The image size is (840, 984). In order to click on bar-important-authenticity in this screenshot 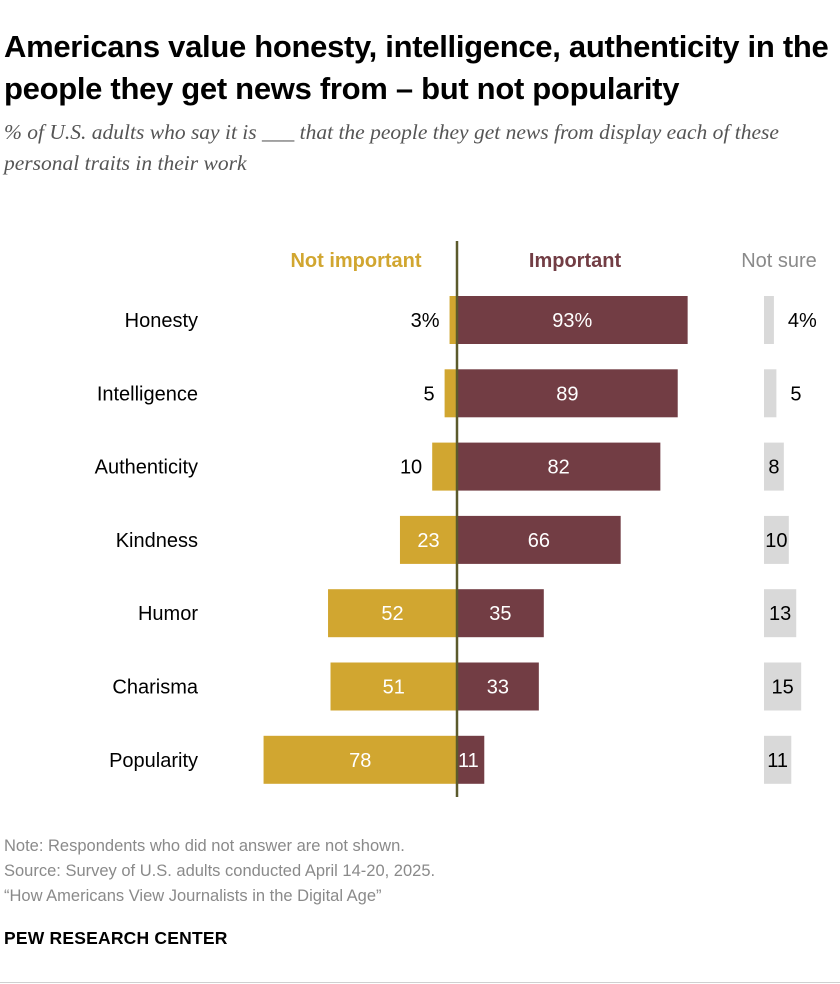, I will do `click(559, 466)`.